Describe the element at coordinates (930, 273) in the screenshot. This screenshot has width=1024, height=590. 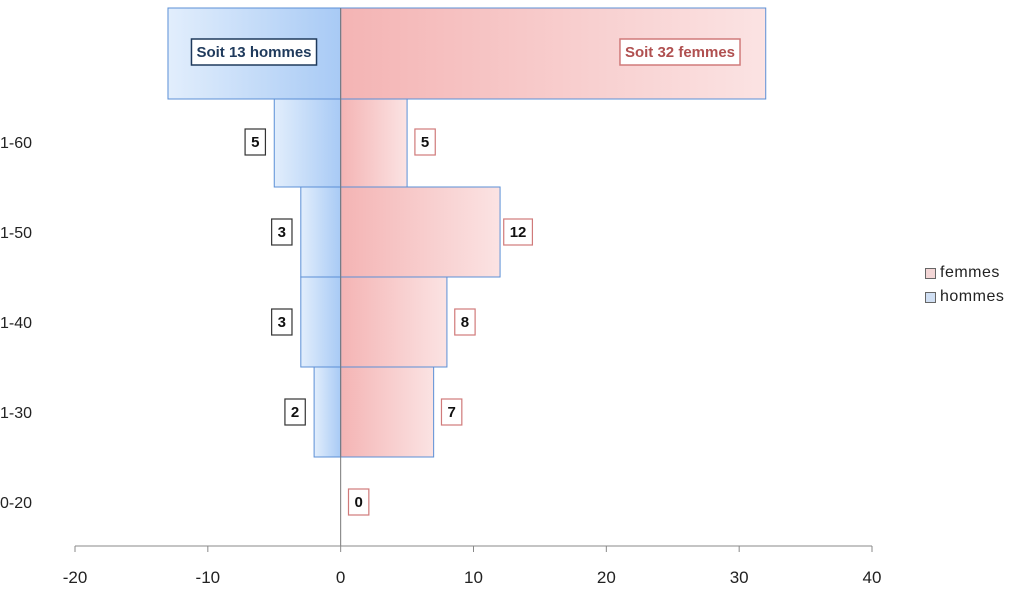
I see `legend-swatch-femmes` at that location.